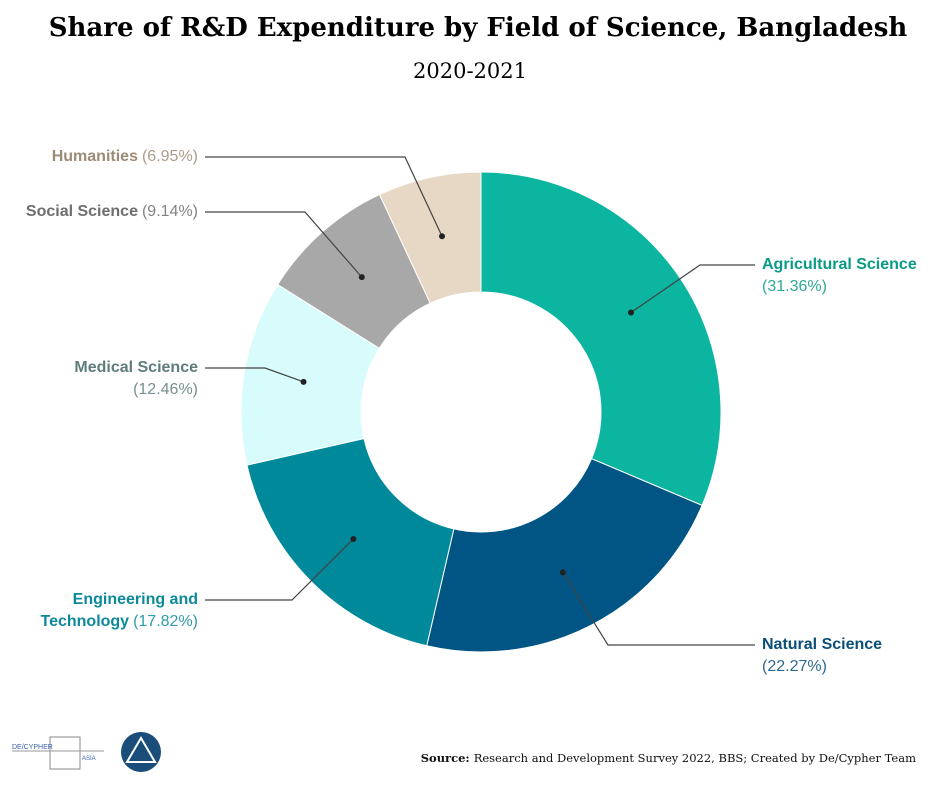 The height and width of the screenshot is (788, 940). Describe the element at coordinates (794, 286) in the screenshot. I see `value-label: (31.36%)` at that location.